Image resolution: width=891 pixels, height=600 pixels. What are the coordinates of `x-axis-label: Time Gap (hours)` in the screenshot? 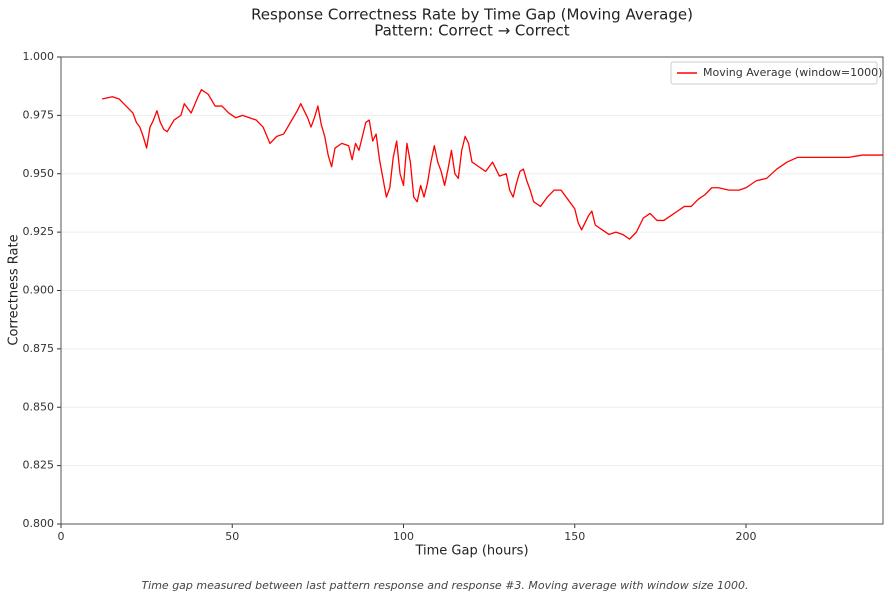 It's located at (471, 551).